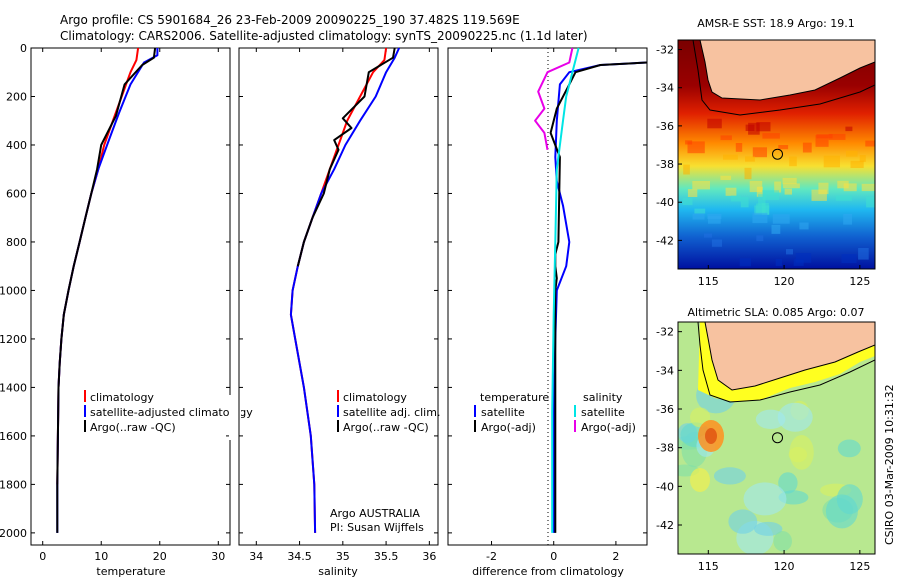  I want to click on legend-label-argo: Argo(..raw -QC), so click(386, 427).